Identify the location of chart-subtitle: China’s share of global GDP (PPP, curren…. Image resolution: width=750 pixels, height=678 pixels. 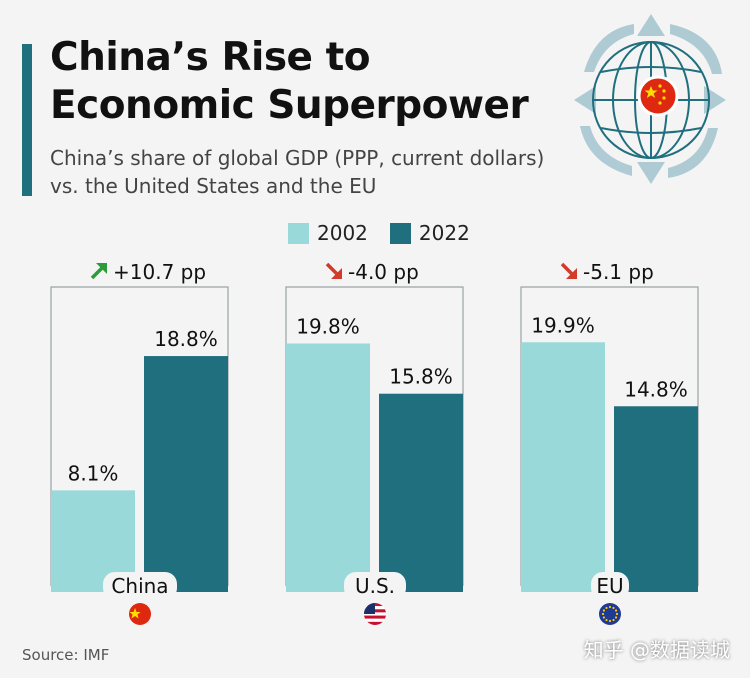
(340, 172).